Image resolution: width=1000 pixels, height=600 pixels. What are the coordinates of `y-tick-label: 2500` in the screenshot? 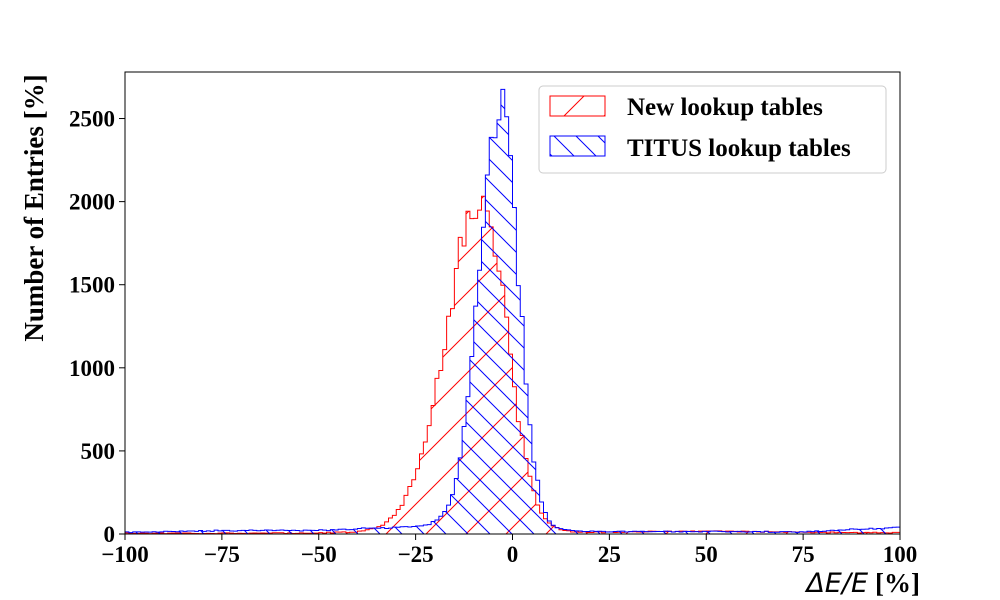 It's located at (92, 119).